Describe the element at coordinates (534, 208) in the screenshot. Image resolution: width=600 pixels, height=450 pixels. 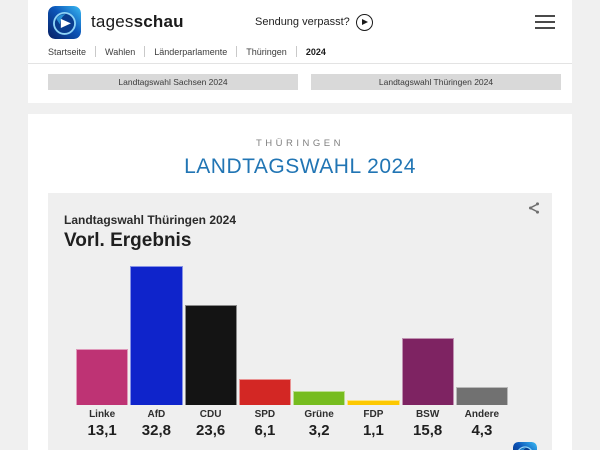
I see `share-icon` at that location.